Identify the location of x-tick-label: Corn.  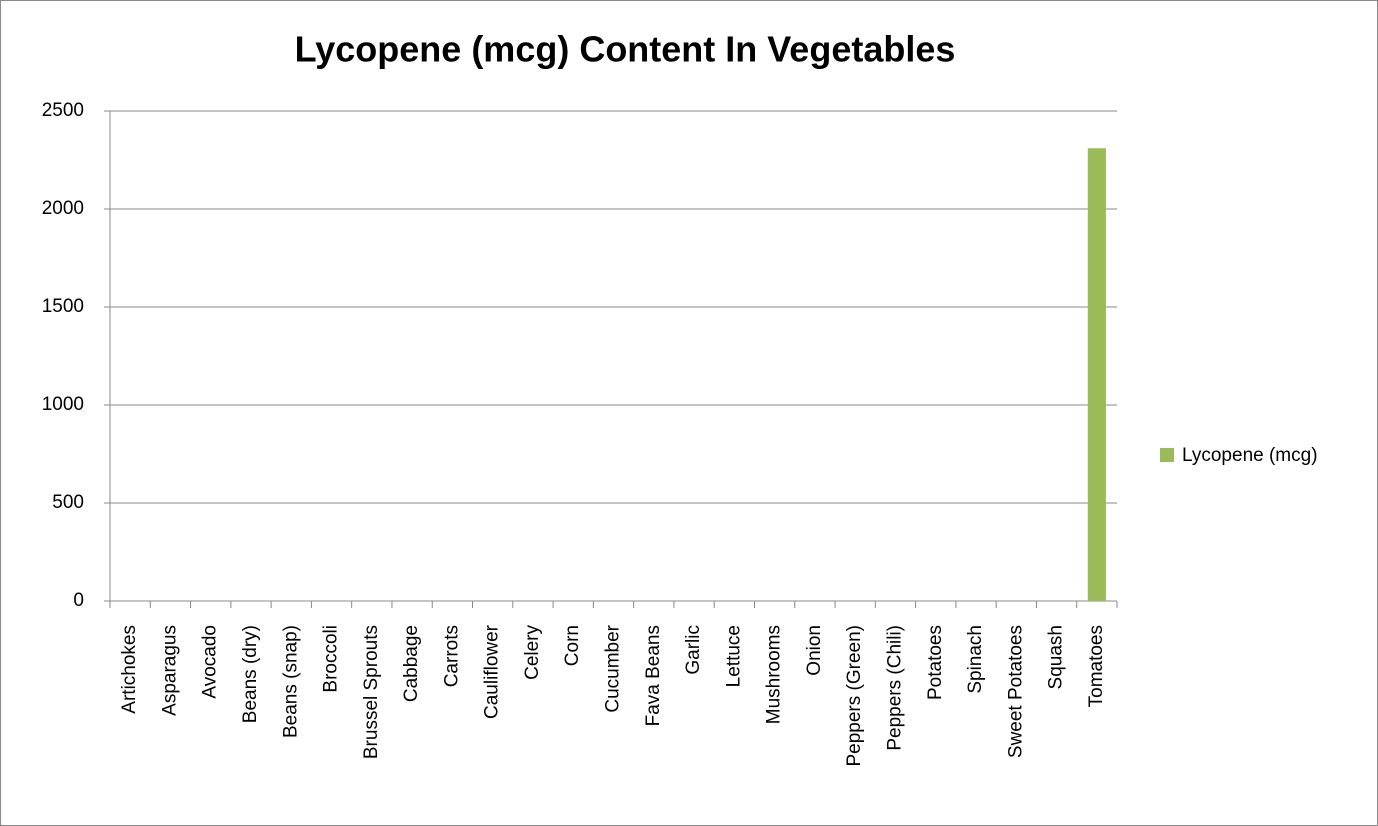
(572, 645).